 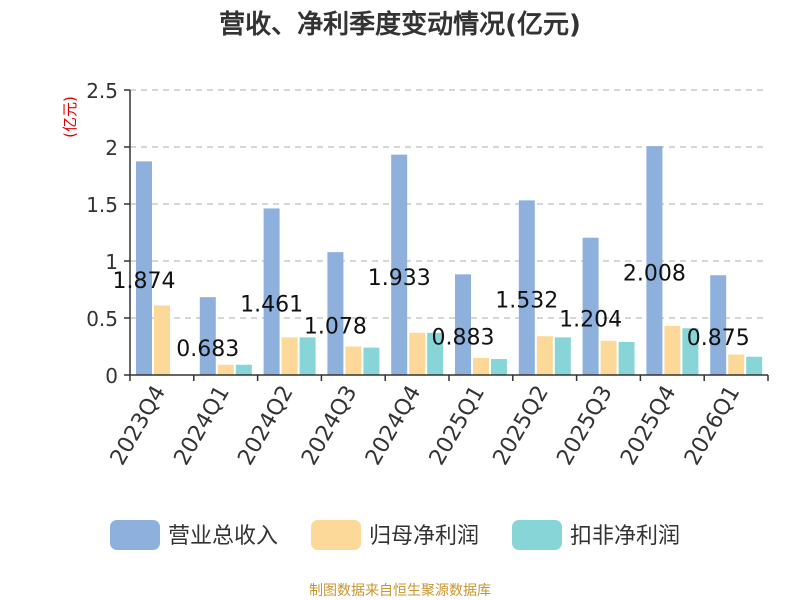 What do you see at coordinates (144, 281) in the screenshot?
I see `data-label: 1.874` at bounding box center [144, 281].